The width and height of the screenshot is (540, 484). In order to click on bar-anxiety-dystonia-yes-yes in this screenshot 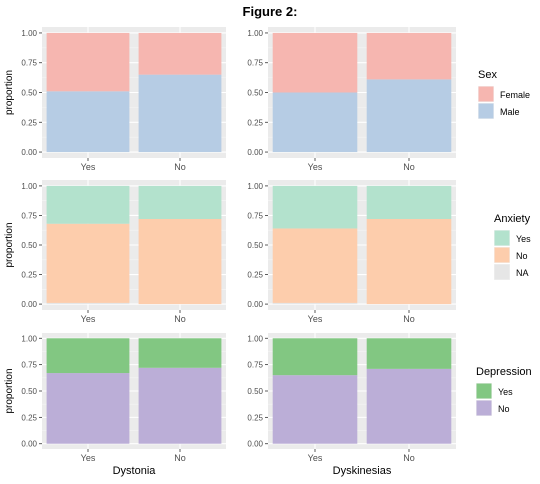, I will do `click(88, 204)`.